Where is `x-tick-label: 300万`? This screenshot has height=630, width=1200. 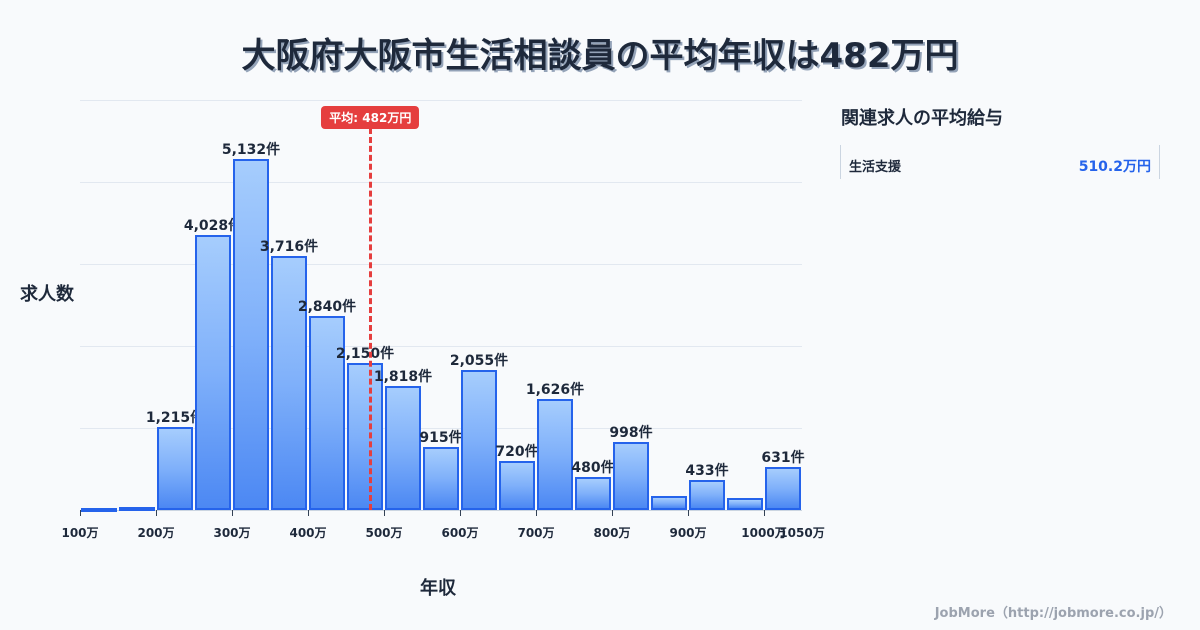 x-tick-label: 300万 is located at coordinates (232, 533).